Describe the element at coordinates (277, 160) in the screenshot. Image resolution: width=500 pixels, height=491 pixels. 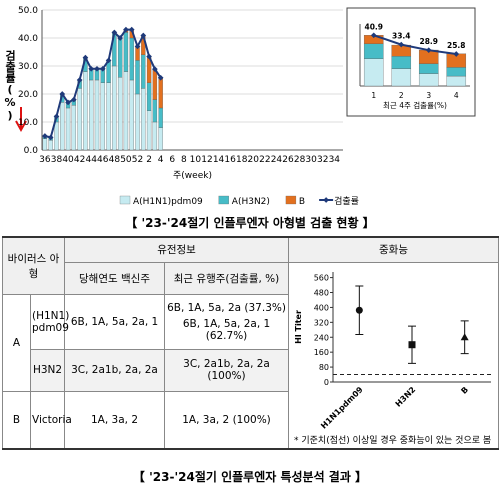
I see `x-tick-label: 24` at that location.